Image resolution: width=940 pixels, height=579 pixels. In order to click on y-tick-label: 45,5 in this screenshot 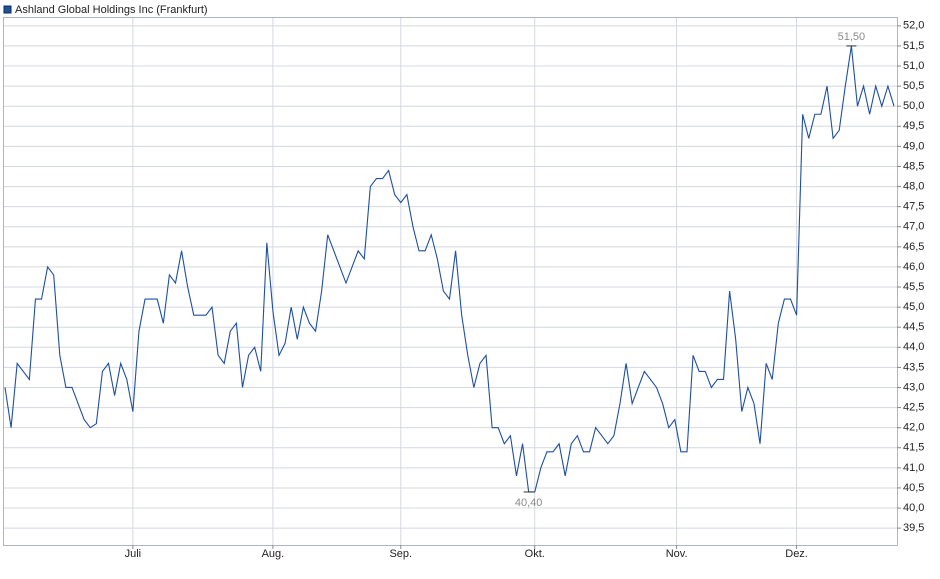, I will do `click(913, 287)`.